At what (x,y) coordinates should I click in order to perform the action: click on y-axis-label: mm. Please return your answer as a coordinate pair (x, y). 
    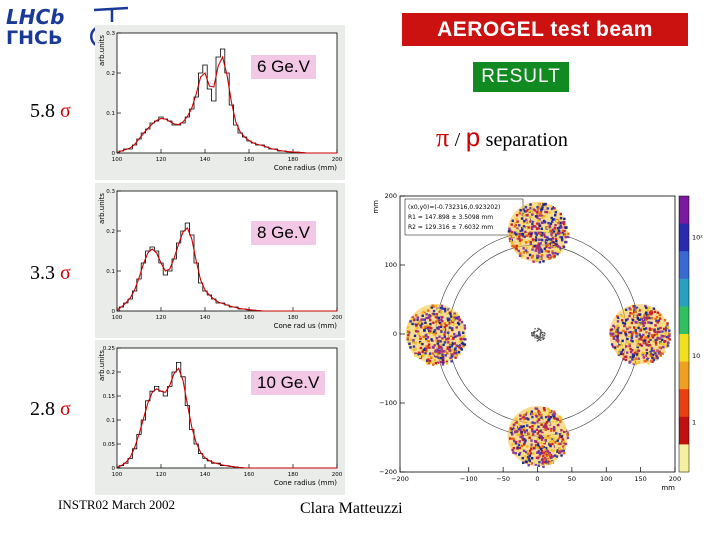
    Looking at the image, I should click on (376, 207).